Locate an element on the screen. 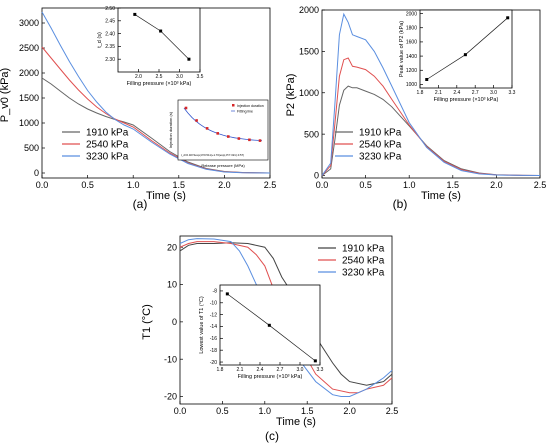  panel-b-x-tick-label: 2.5 is located at coordinates (540, 185).